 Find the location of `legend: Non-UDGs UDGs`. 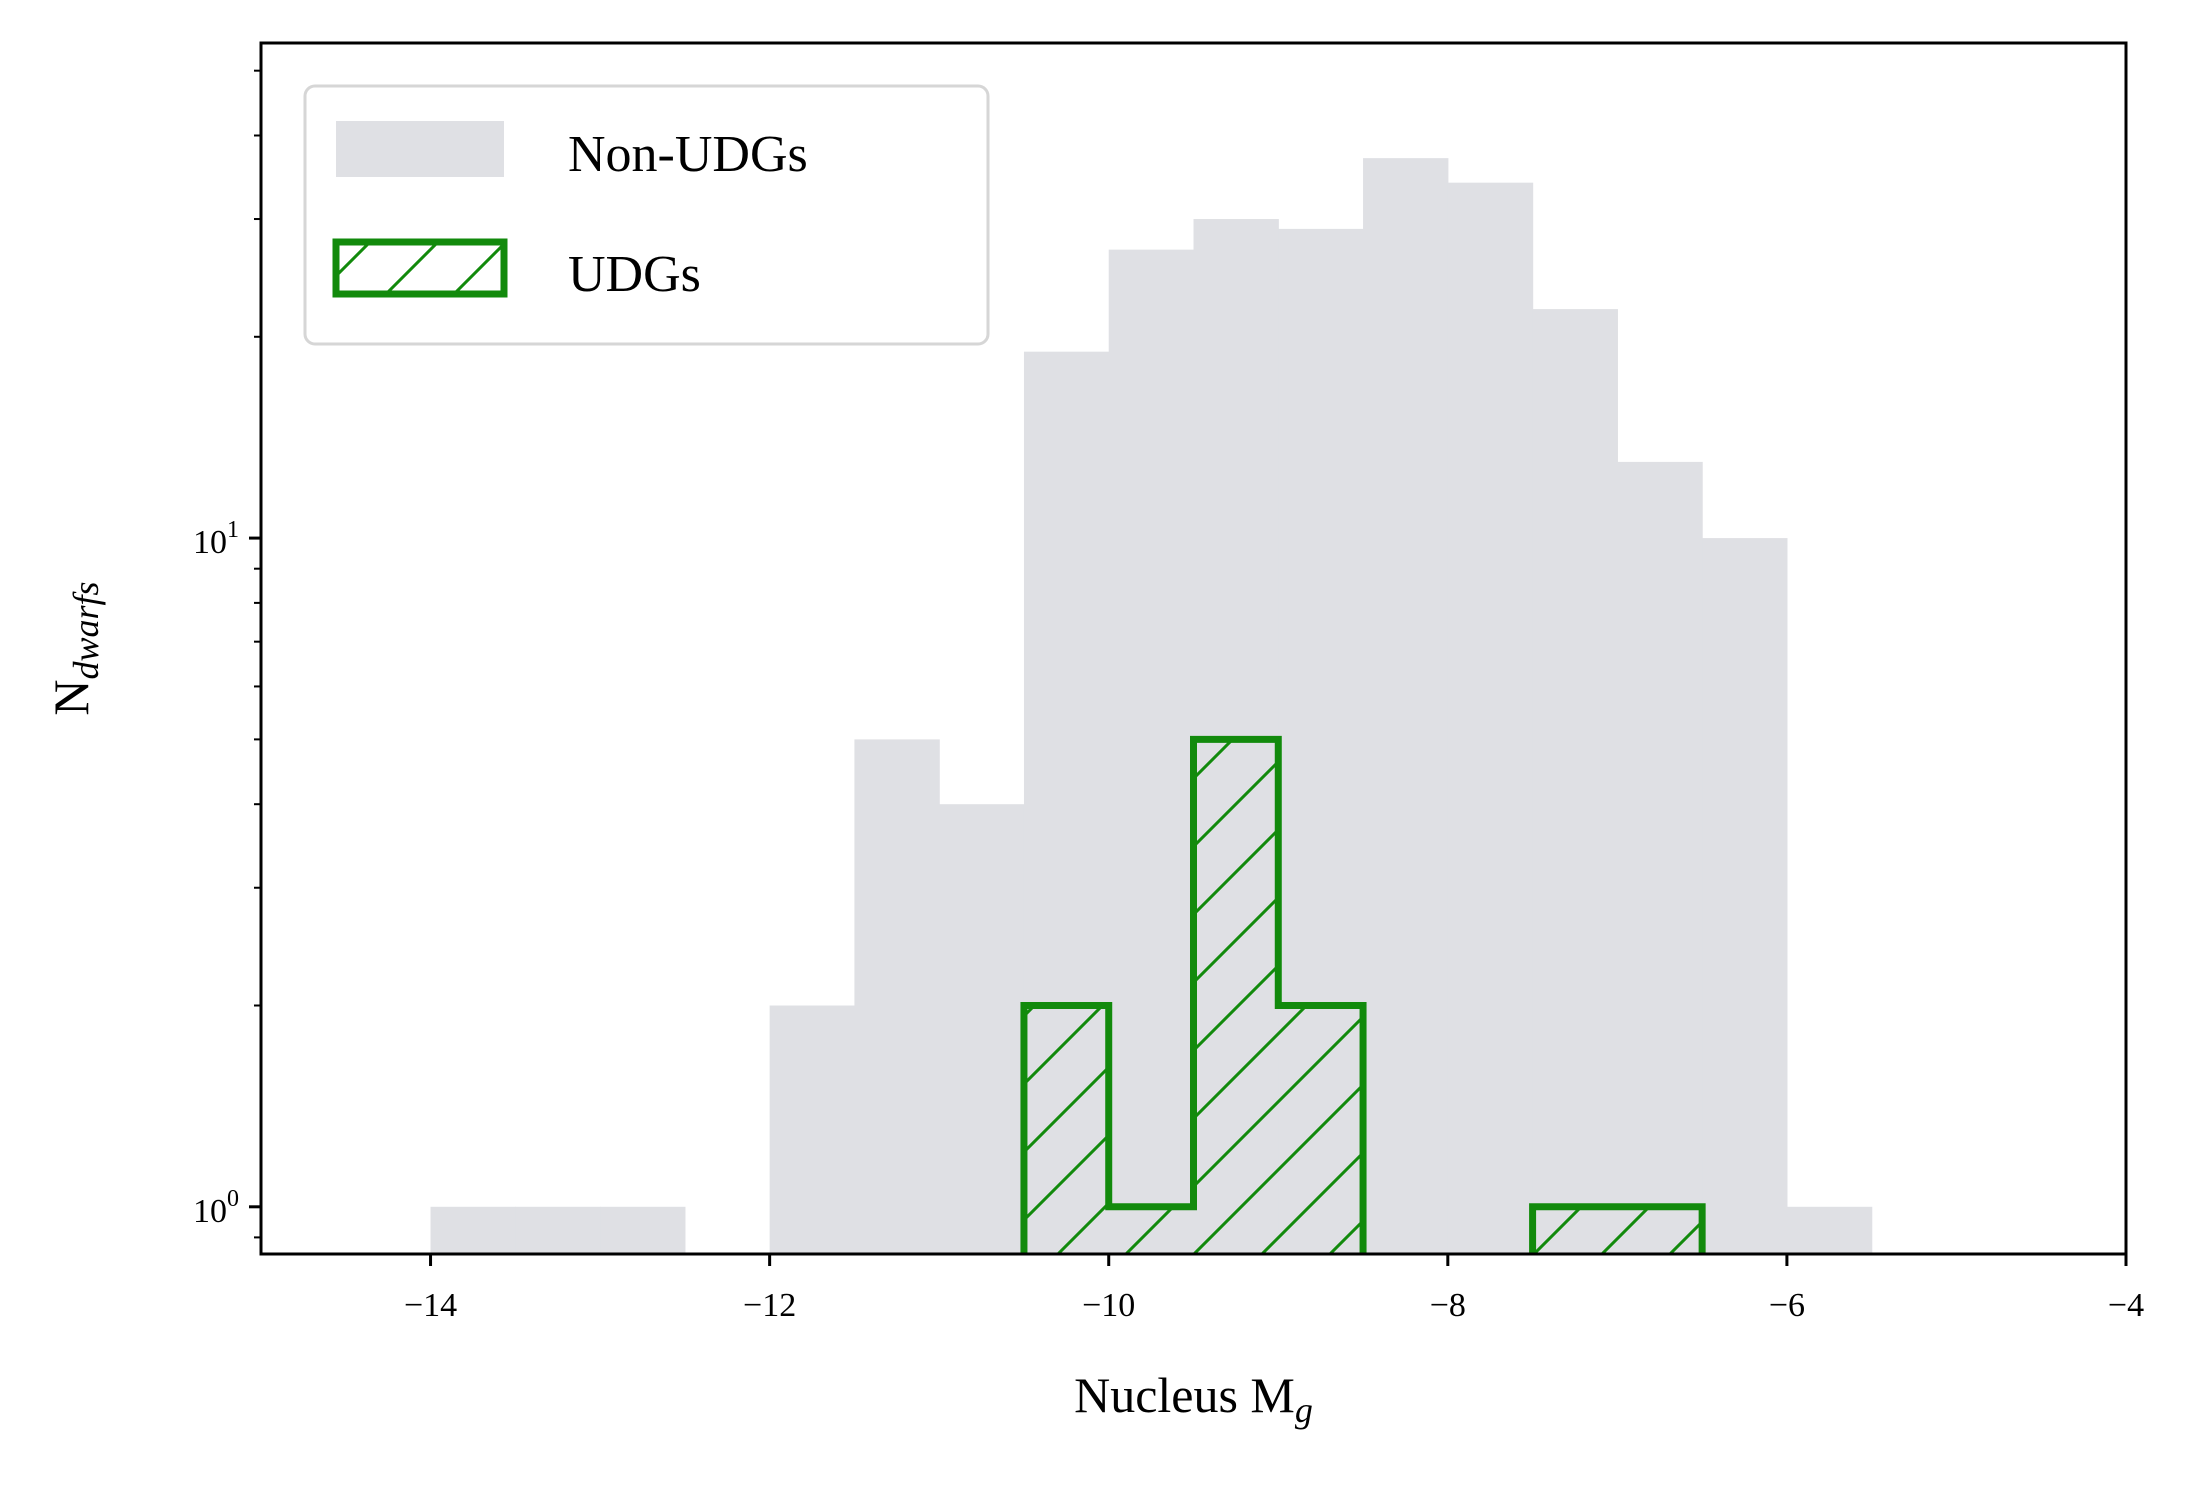

legend: Non-UDGs UDGs is located at coordinates (646, 215).